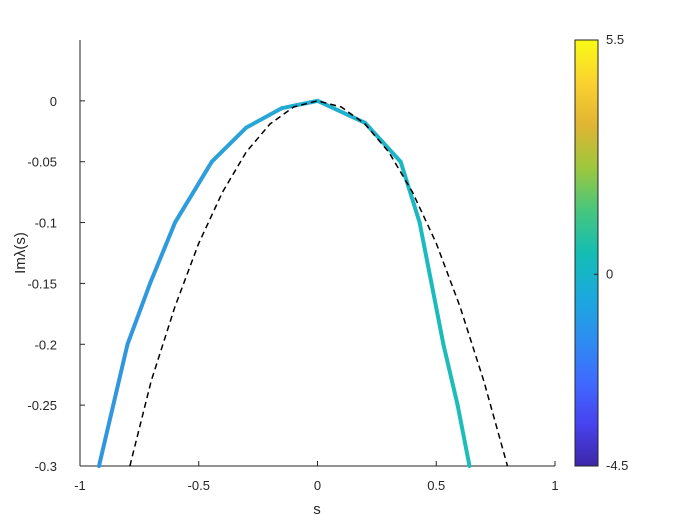 This screenshot has width=700, height=530. I want to click on y-tick-label: -0.25, so click(42, 405).